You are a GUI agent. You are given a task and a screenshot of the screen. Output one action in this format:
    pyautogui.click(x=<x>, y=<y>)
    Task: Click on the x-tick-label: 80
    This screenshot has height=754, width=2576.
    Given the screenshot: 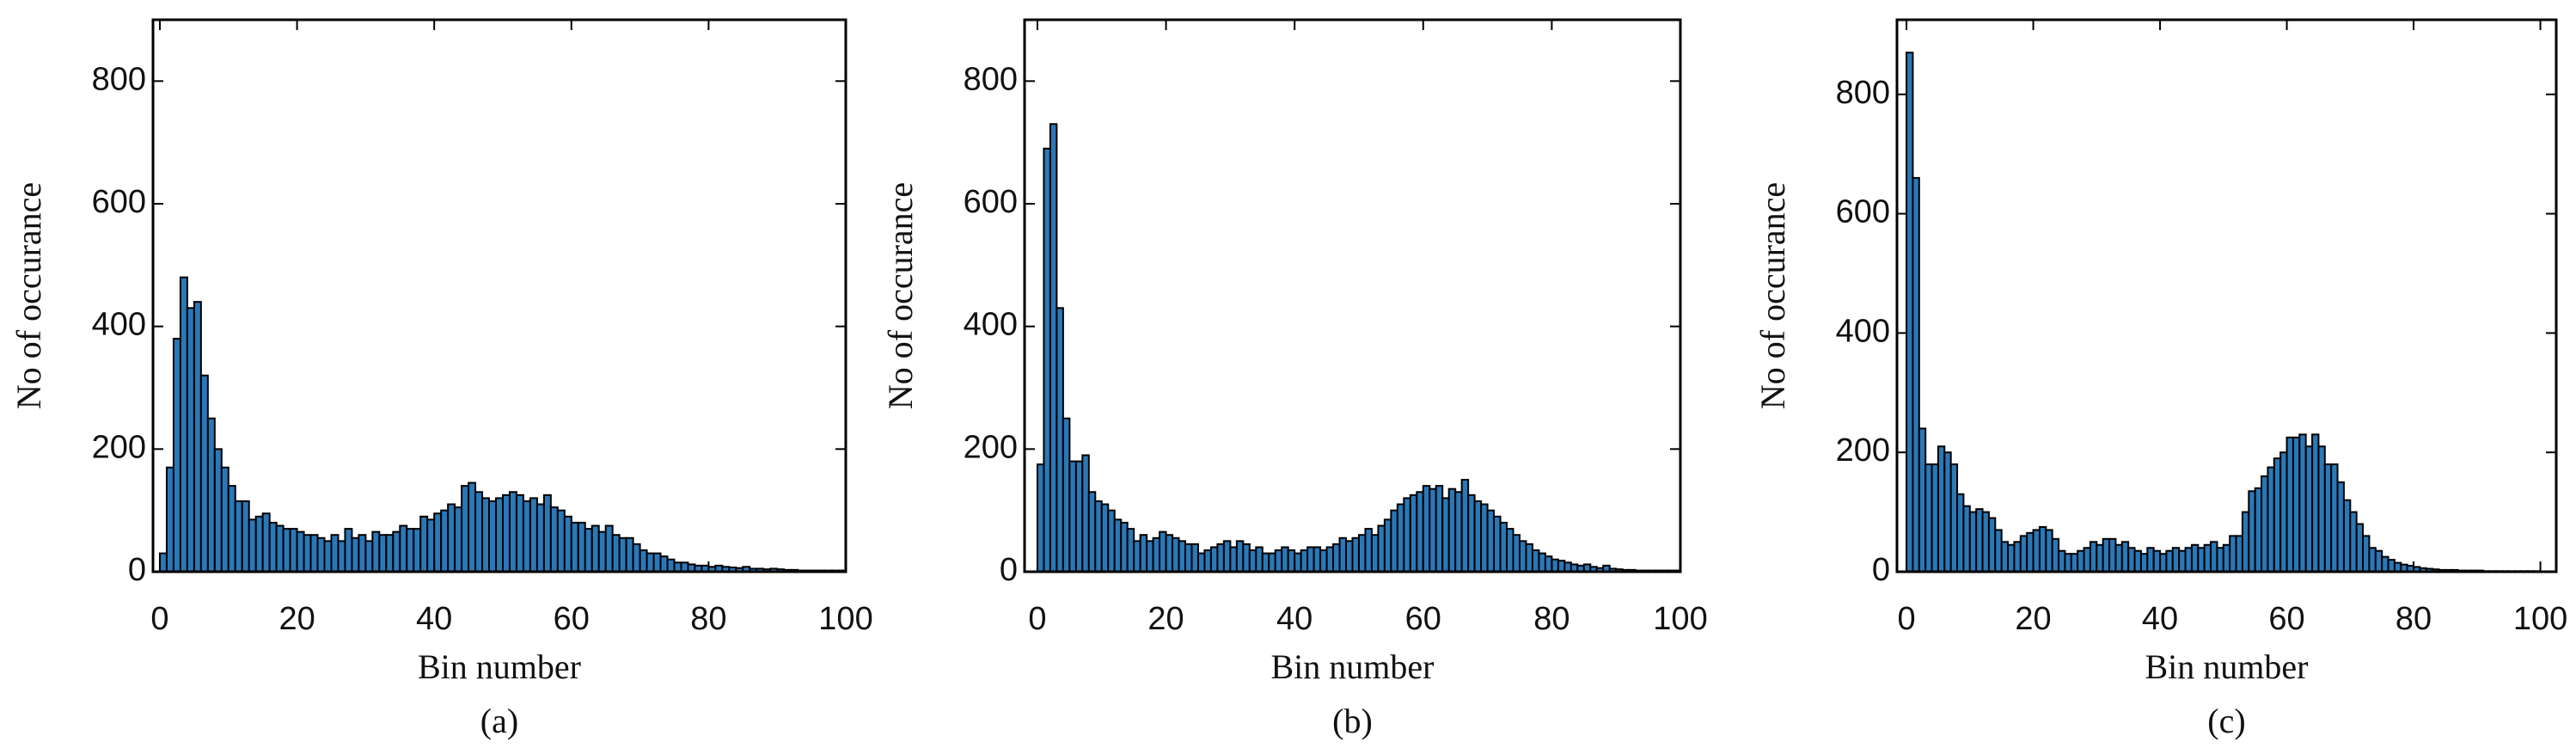 What is the action you would take?
    pyautogui.click(x=2413, y=619)
    